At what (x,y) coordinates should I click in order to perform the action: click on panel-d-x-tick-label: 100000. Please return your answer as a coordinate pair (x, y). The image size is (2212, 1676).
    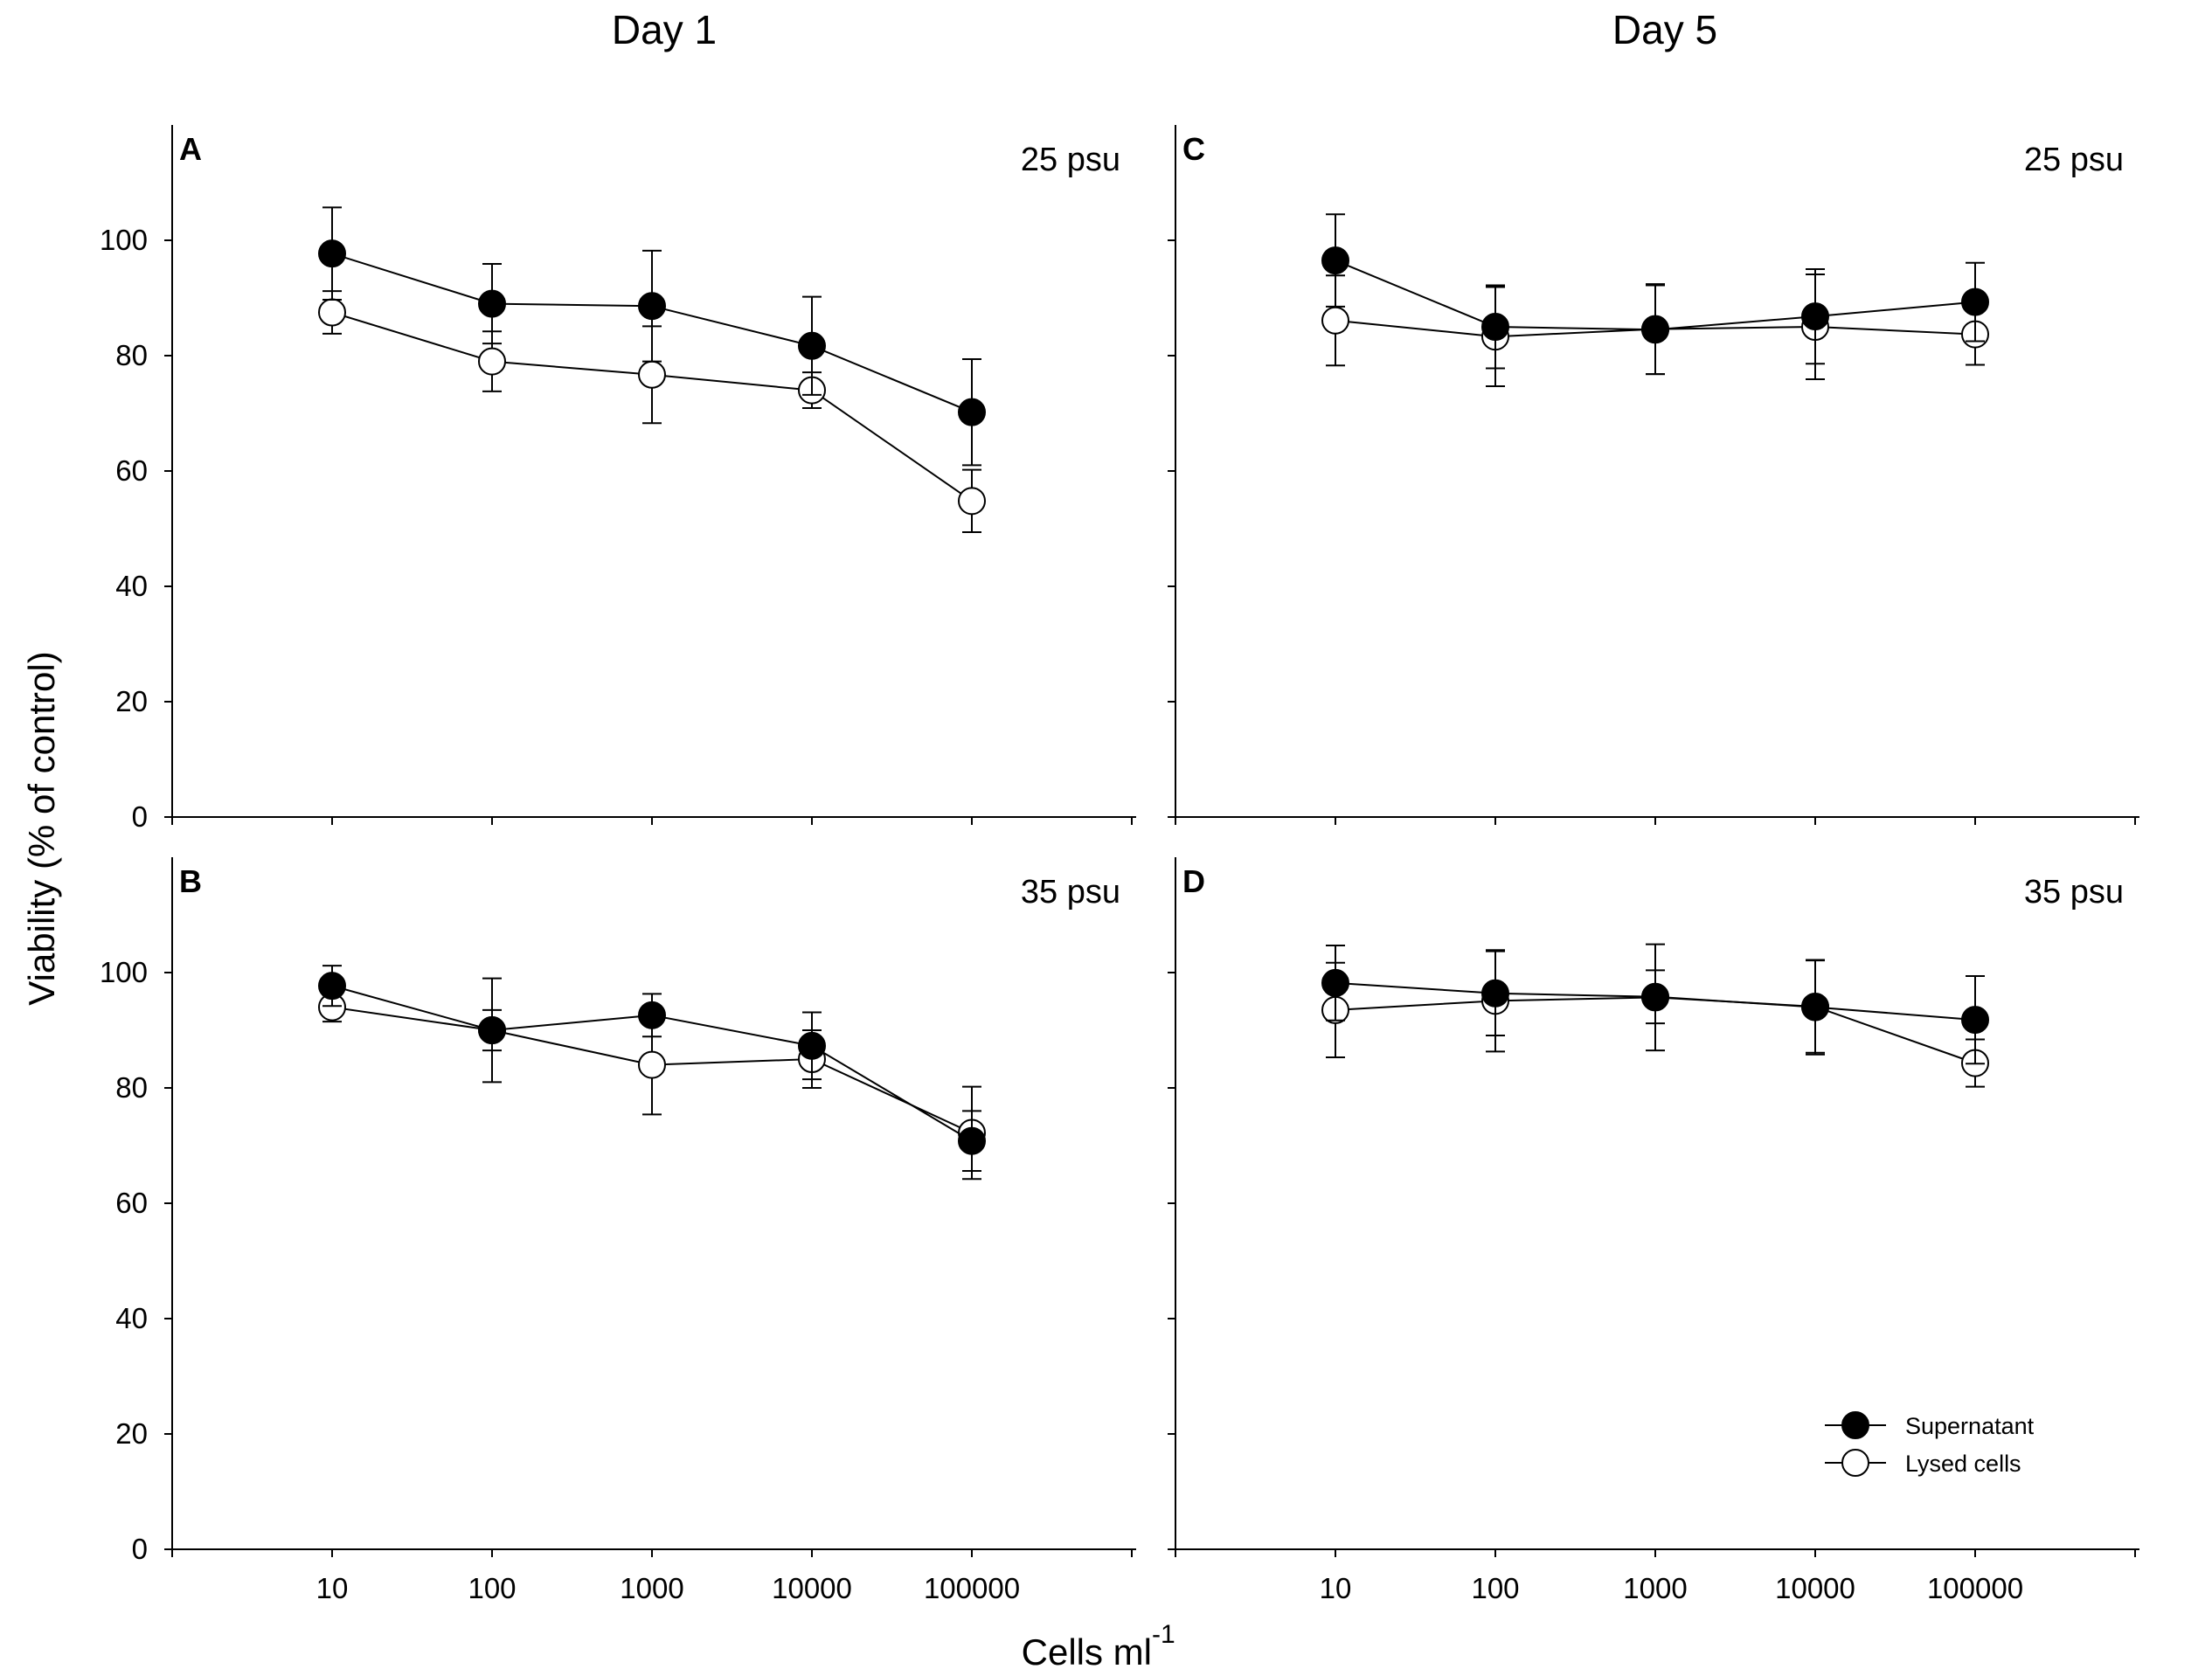
    Looking at the image, I should click on (1975, 1588).